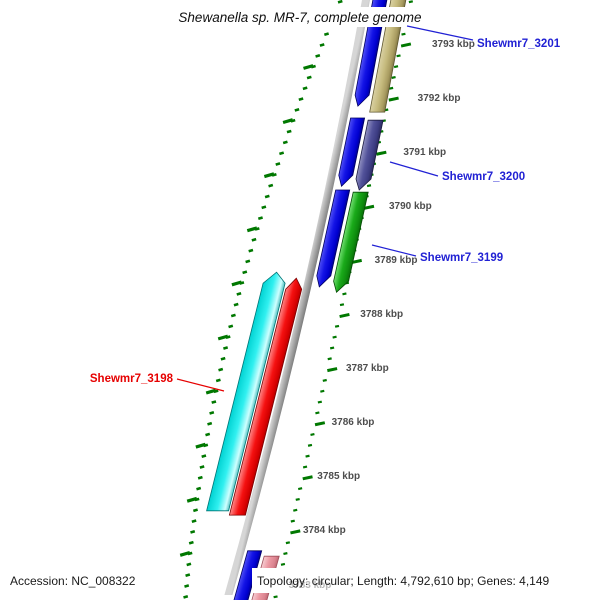 The width and height of the screenshot is (600, 600). I want to click on map-title: Shewanella sp. MR-7, complete genome, so click(300, 17).